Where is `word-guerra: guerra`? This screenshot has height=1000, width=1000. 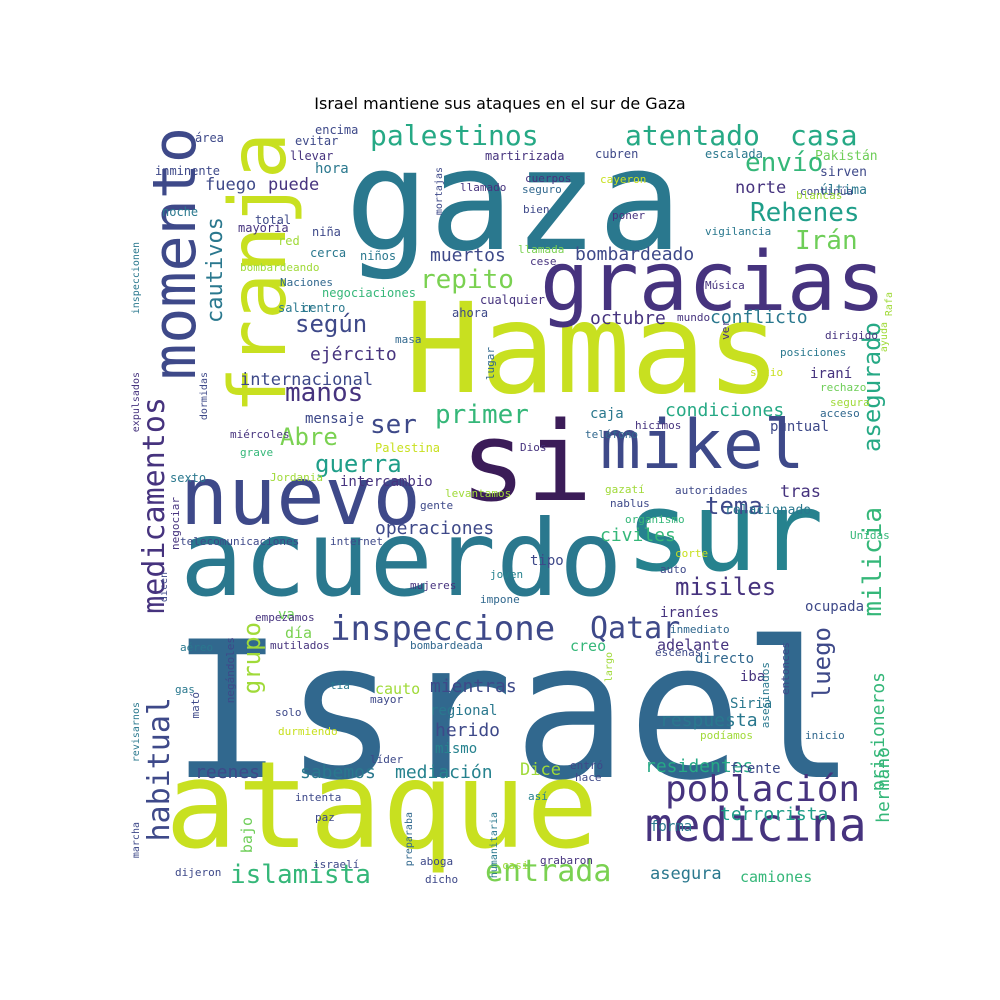 word-guerra: guerra is located at coordinates (358, 464).